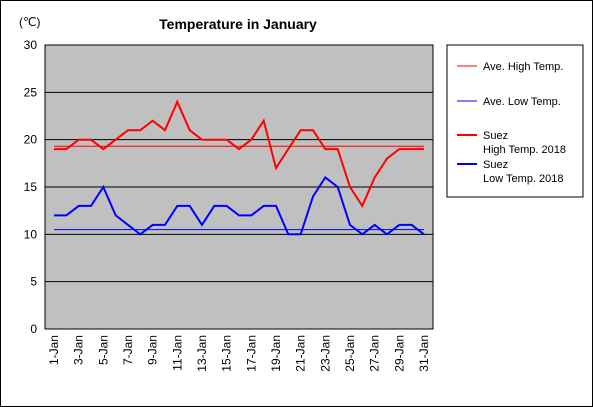 The height and width of the screenshot is (407, 593). I want to click on y-tick-label: 20, so click(31, 140).